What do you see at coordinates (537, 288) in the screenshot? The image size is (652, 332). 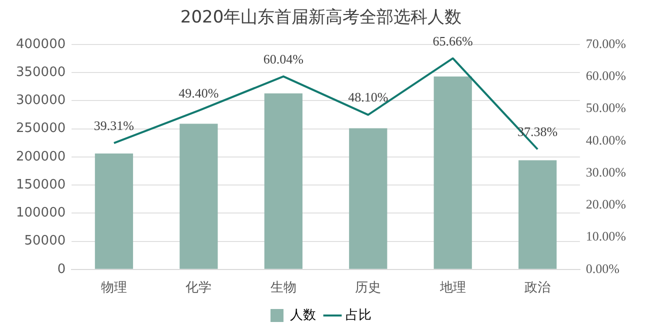 I see `x-tick-label: 政治` at bounding box center [537, 288].